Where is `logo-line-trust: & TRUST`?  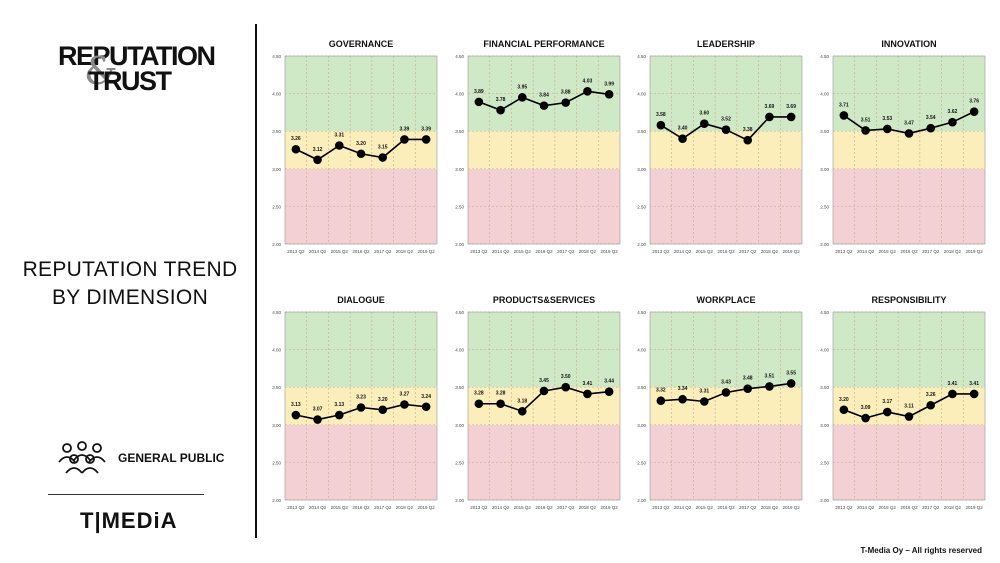 logo-line-trust: & TRUST is located at coordinates (128, 73).